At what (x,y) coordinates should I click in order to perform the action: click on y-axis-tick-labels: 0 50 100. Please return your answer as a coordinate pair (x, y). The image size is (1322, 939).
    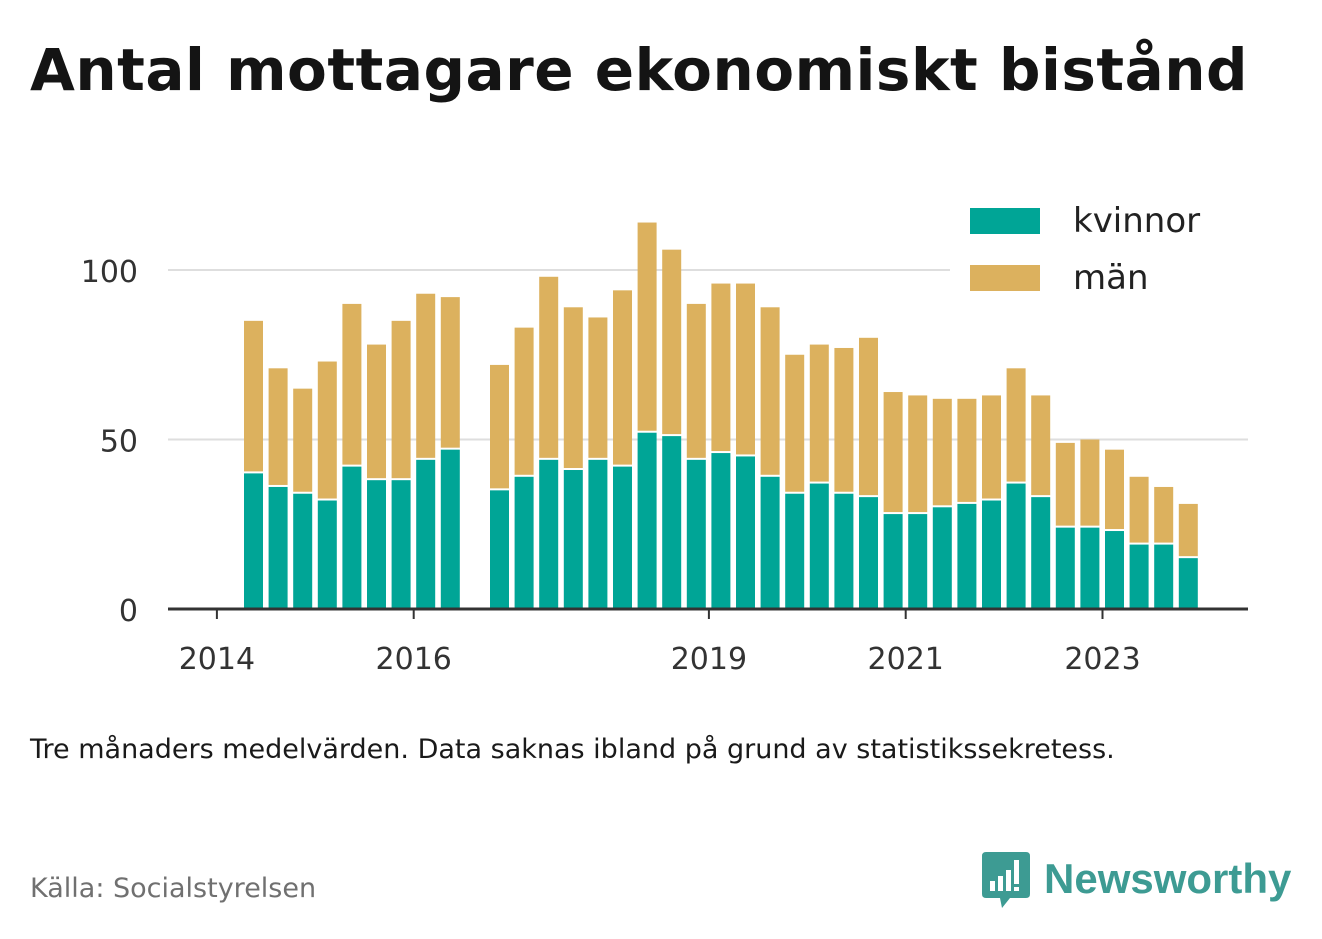
    Looking at the image, I should click on (109, 442).